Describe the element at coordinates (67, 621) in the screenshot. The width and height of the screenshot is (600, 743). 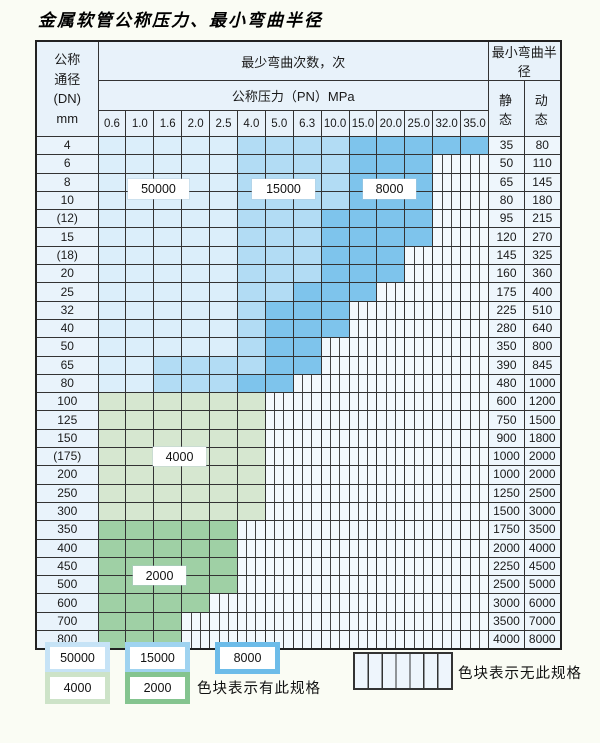
I see `dn-cell: 700` at that location.